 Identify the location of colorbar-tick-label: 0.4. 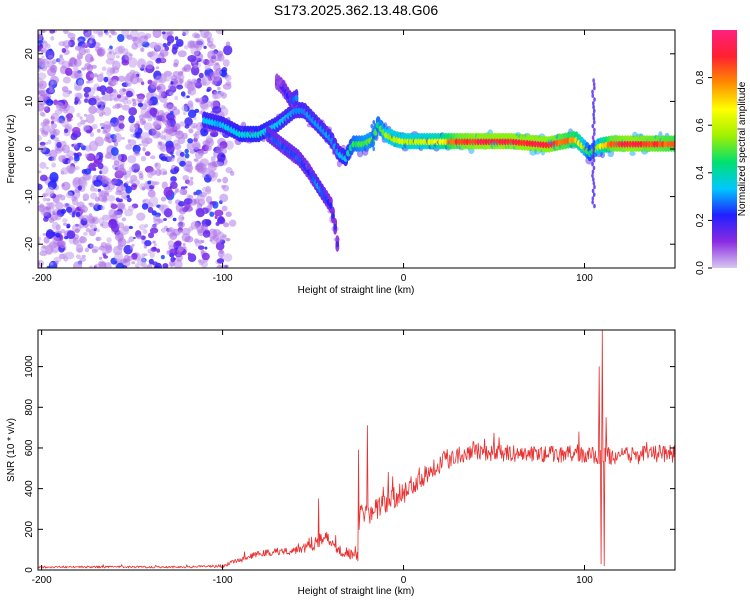
(700, 172).